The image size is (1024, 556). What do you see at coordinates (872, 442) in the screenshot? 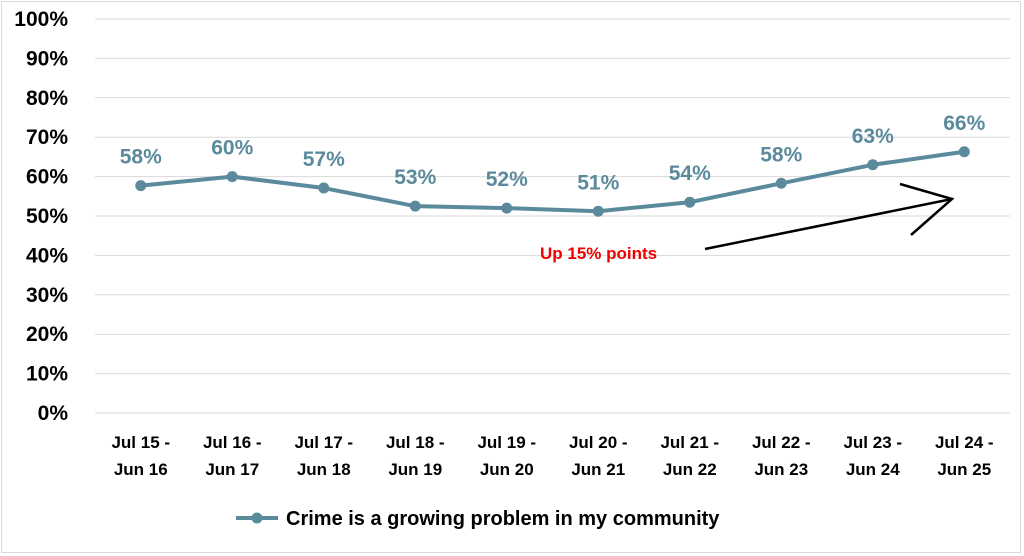
I see `x-tick-label: Jul 23 -` at bounding box center [872, 442].